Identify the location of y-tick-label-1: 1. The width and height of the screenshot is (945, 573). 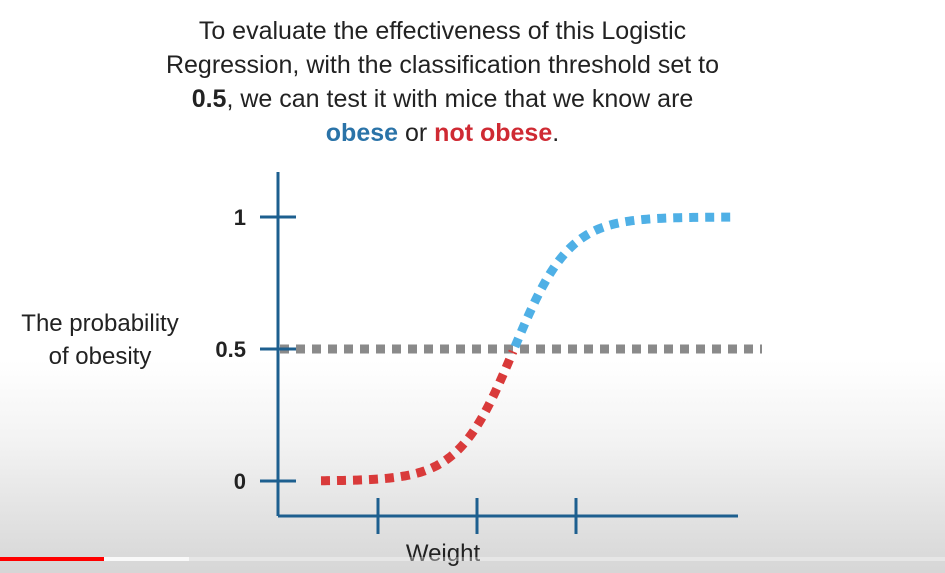
(240, 217).